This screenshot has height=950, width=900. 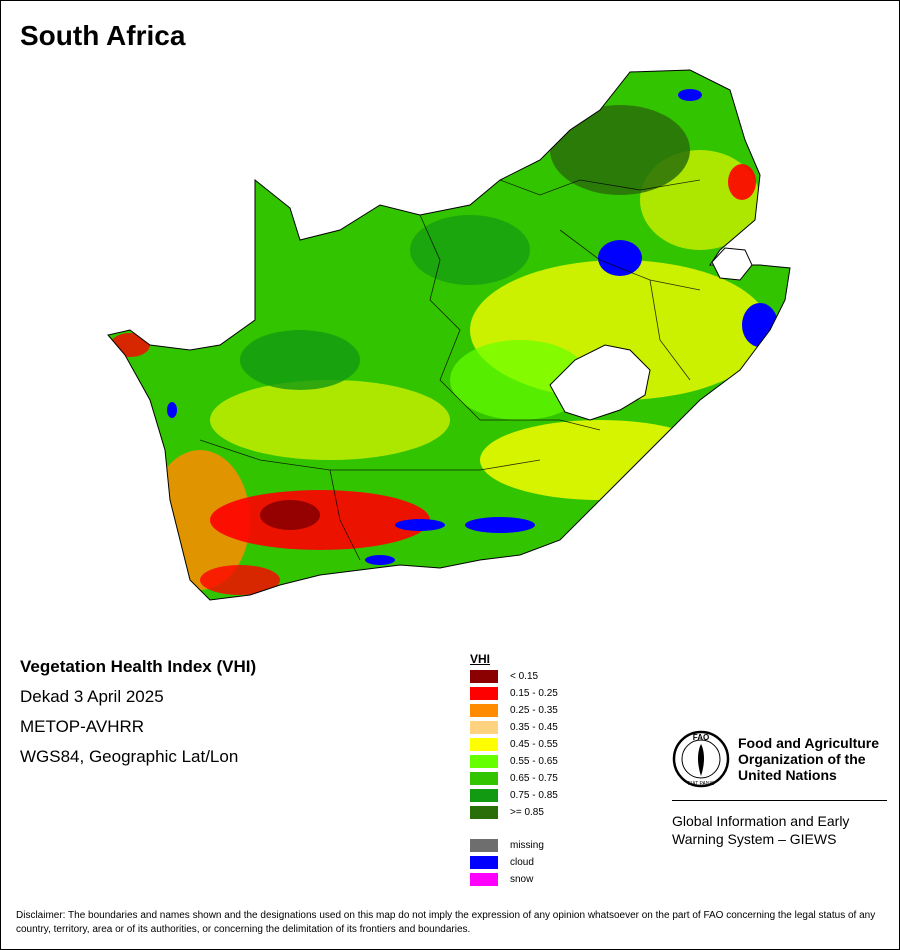 I want to click on legend-other-item: missing, so click(x=514, y=845).